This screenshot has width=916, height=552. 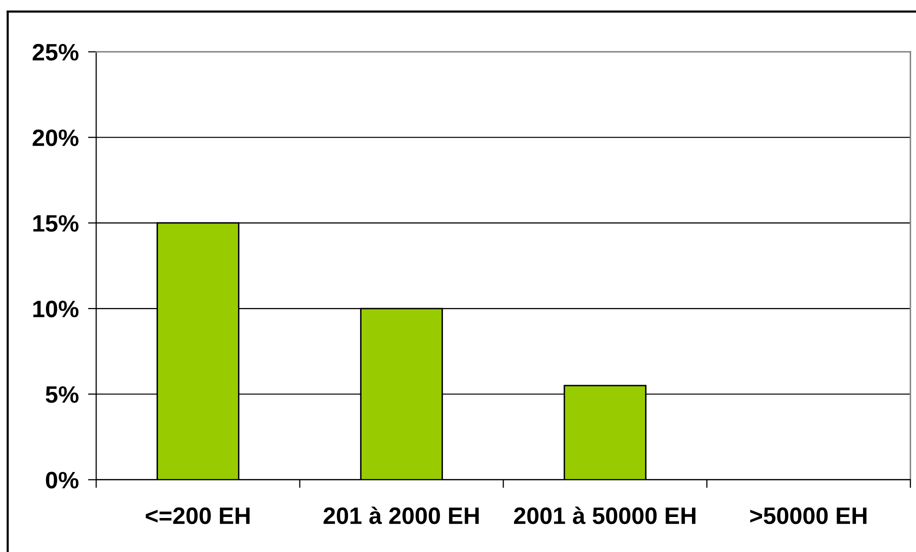 What do you see at coordinates (55, 137) in the screenshot?
I see `y-tick-label: 20%` at bounding box center [55, 137].